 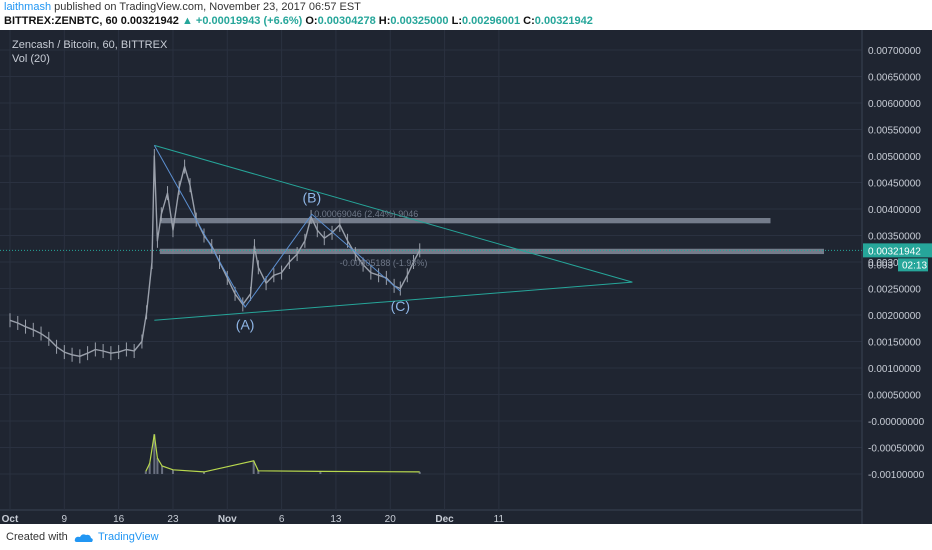 I want to click on chart-legend: Zencash / Bitcoin, 60, BITTREX Vol (20), so click(x=89, y=52).